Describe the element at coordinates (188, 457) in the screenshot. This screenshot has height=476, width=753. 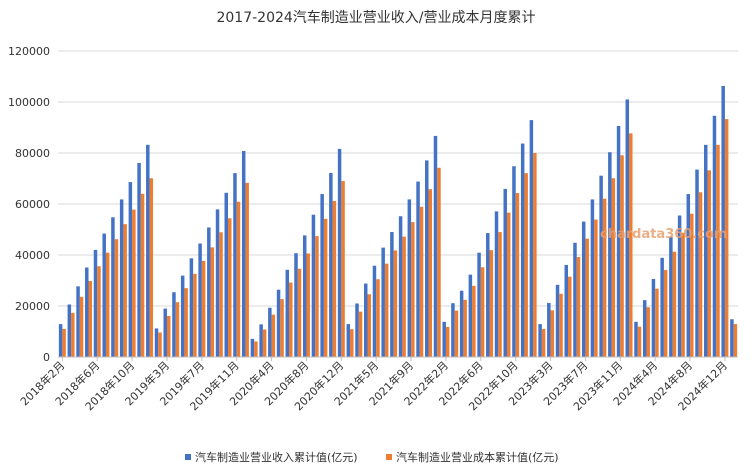
I see `legend-swatch-revenue` at that location.